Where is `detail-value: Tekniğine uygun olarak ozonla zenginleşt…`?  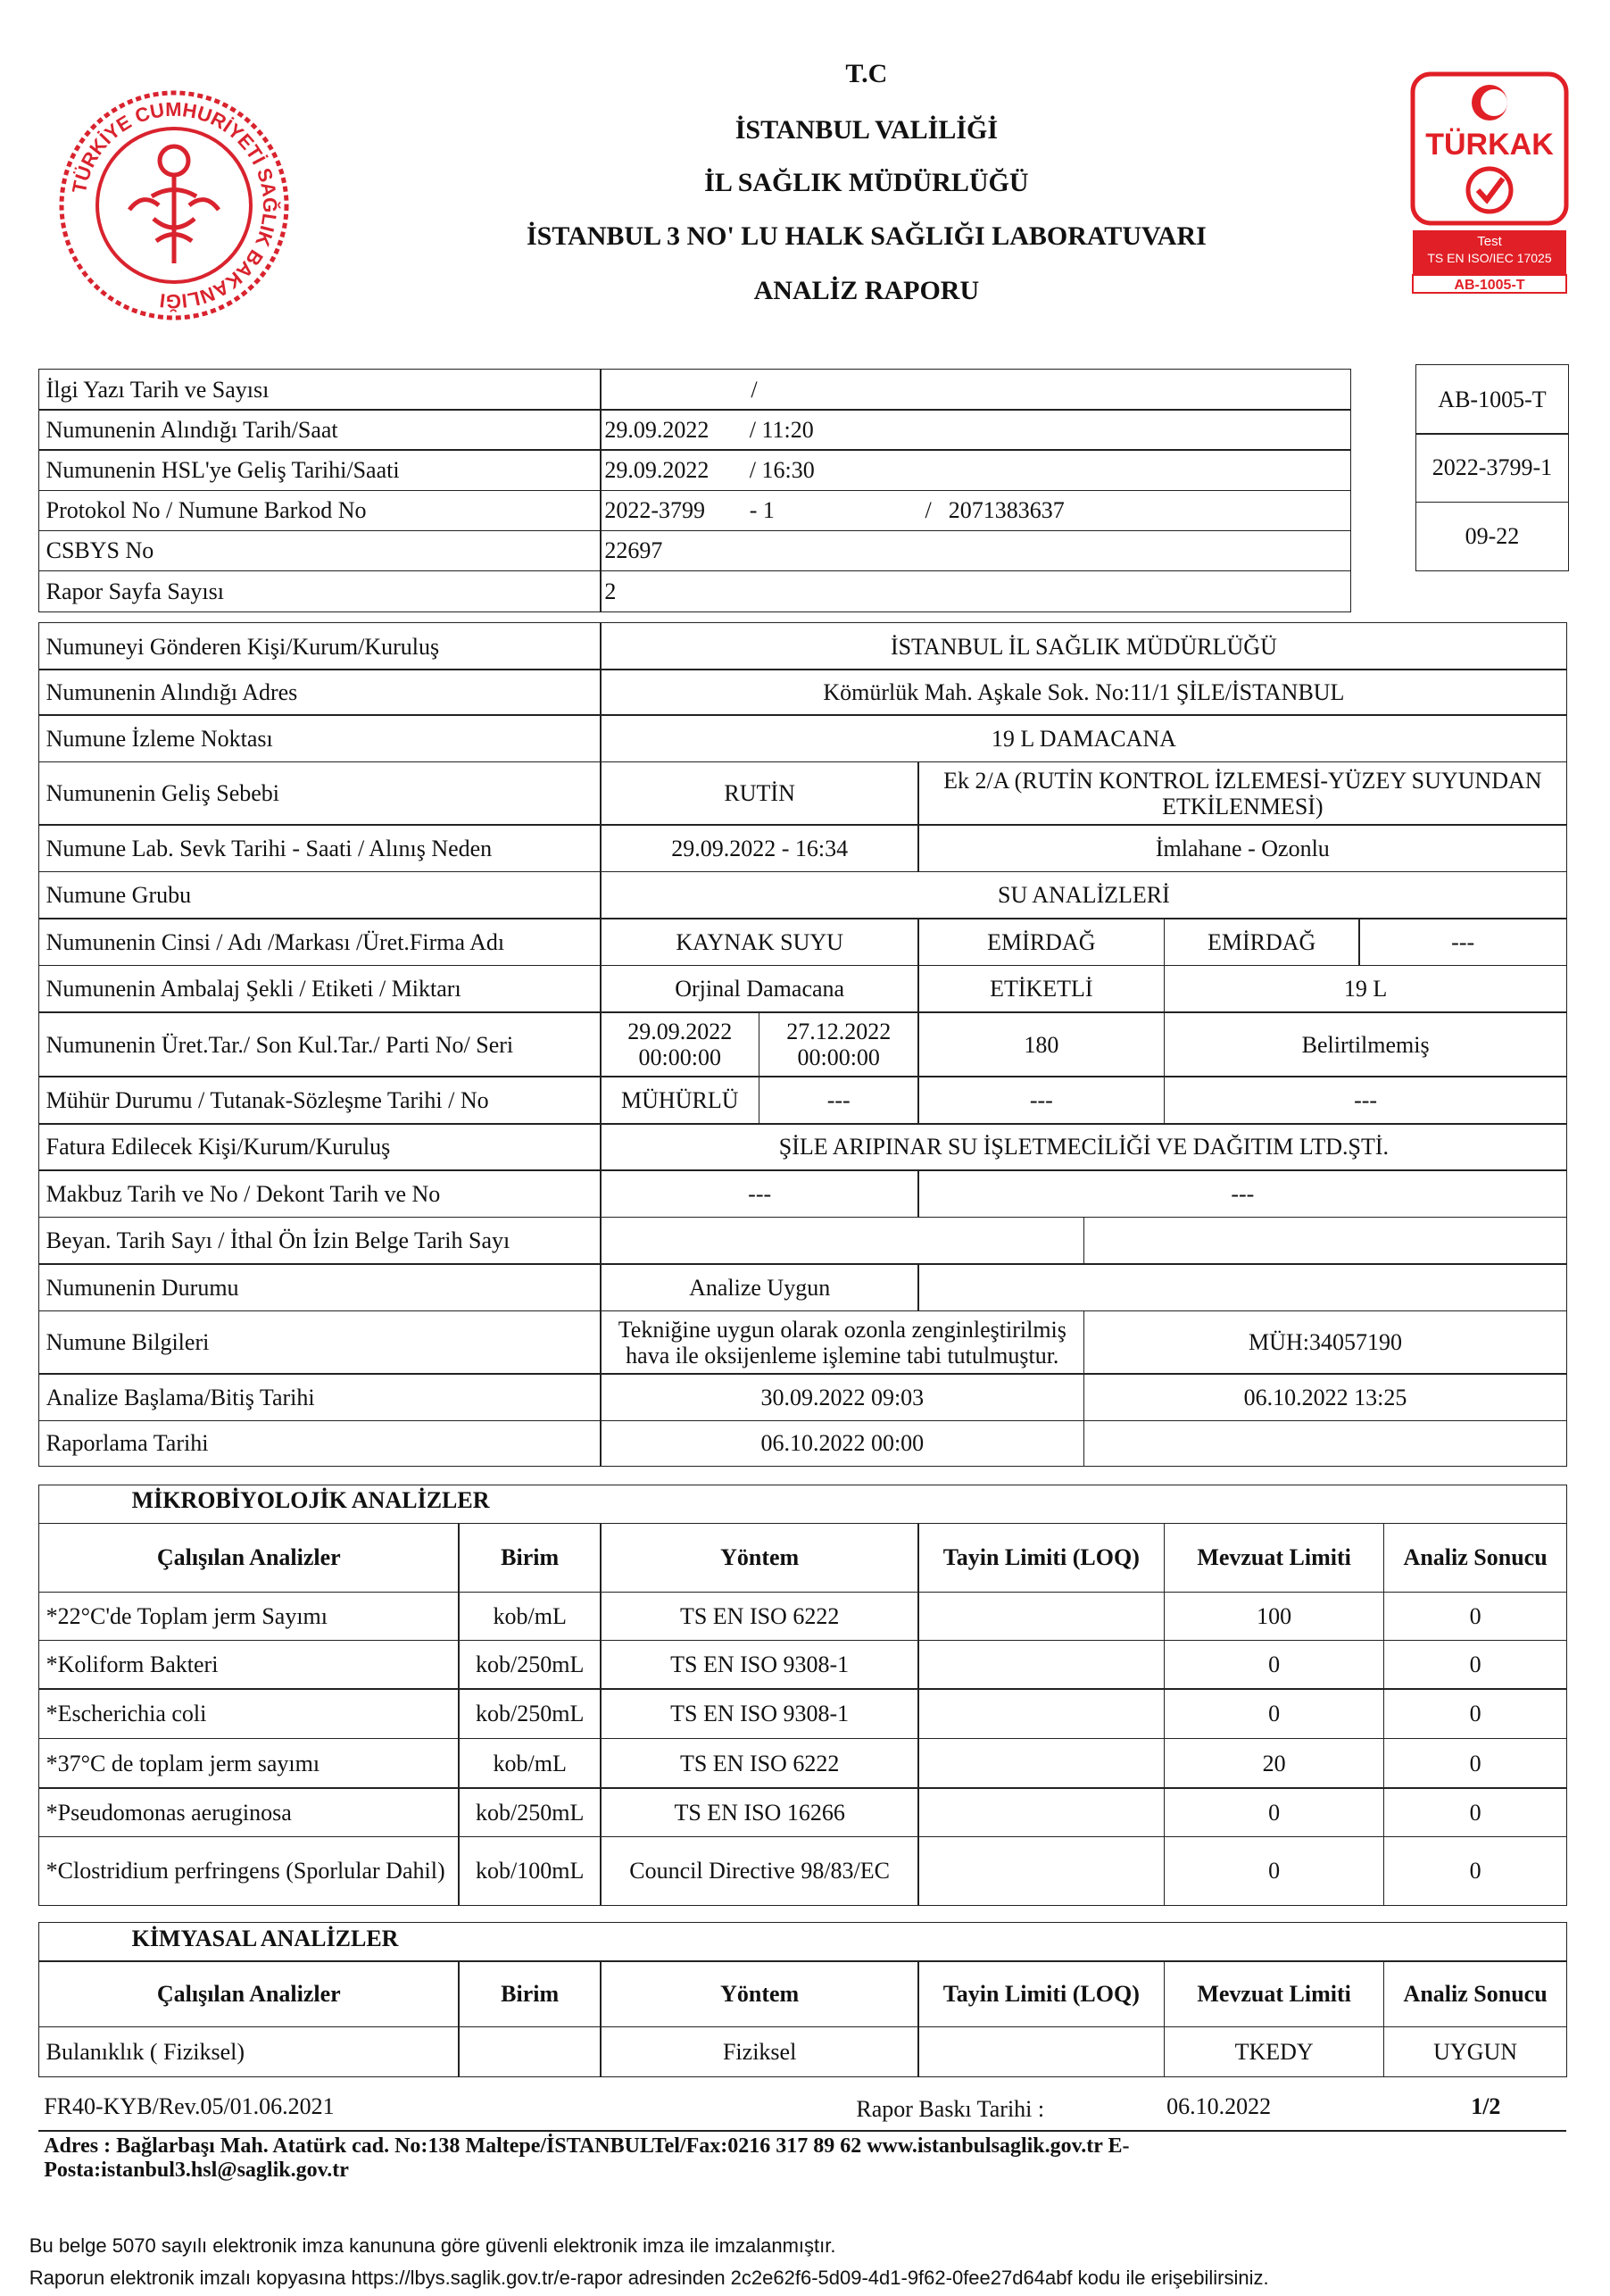
detail-value: Tekniğine uygun olarak ozonla zenginleşt… is located at coordinates (842, 1342).